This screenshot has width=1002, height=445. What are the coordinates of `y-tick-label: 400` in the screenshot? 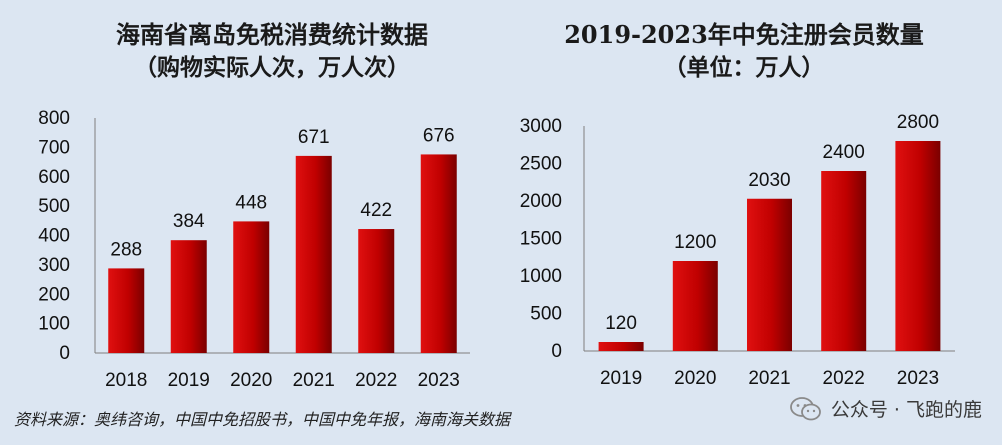 It's located at (54, 236).